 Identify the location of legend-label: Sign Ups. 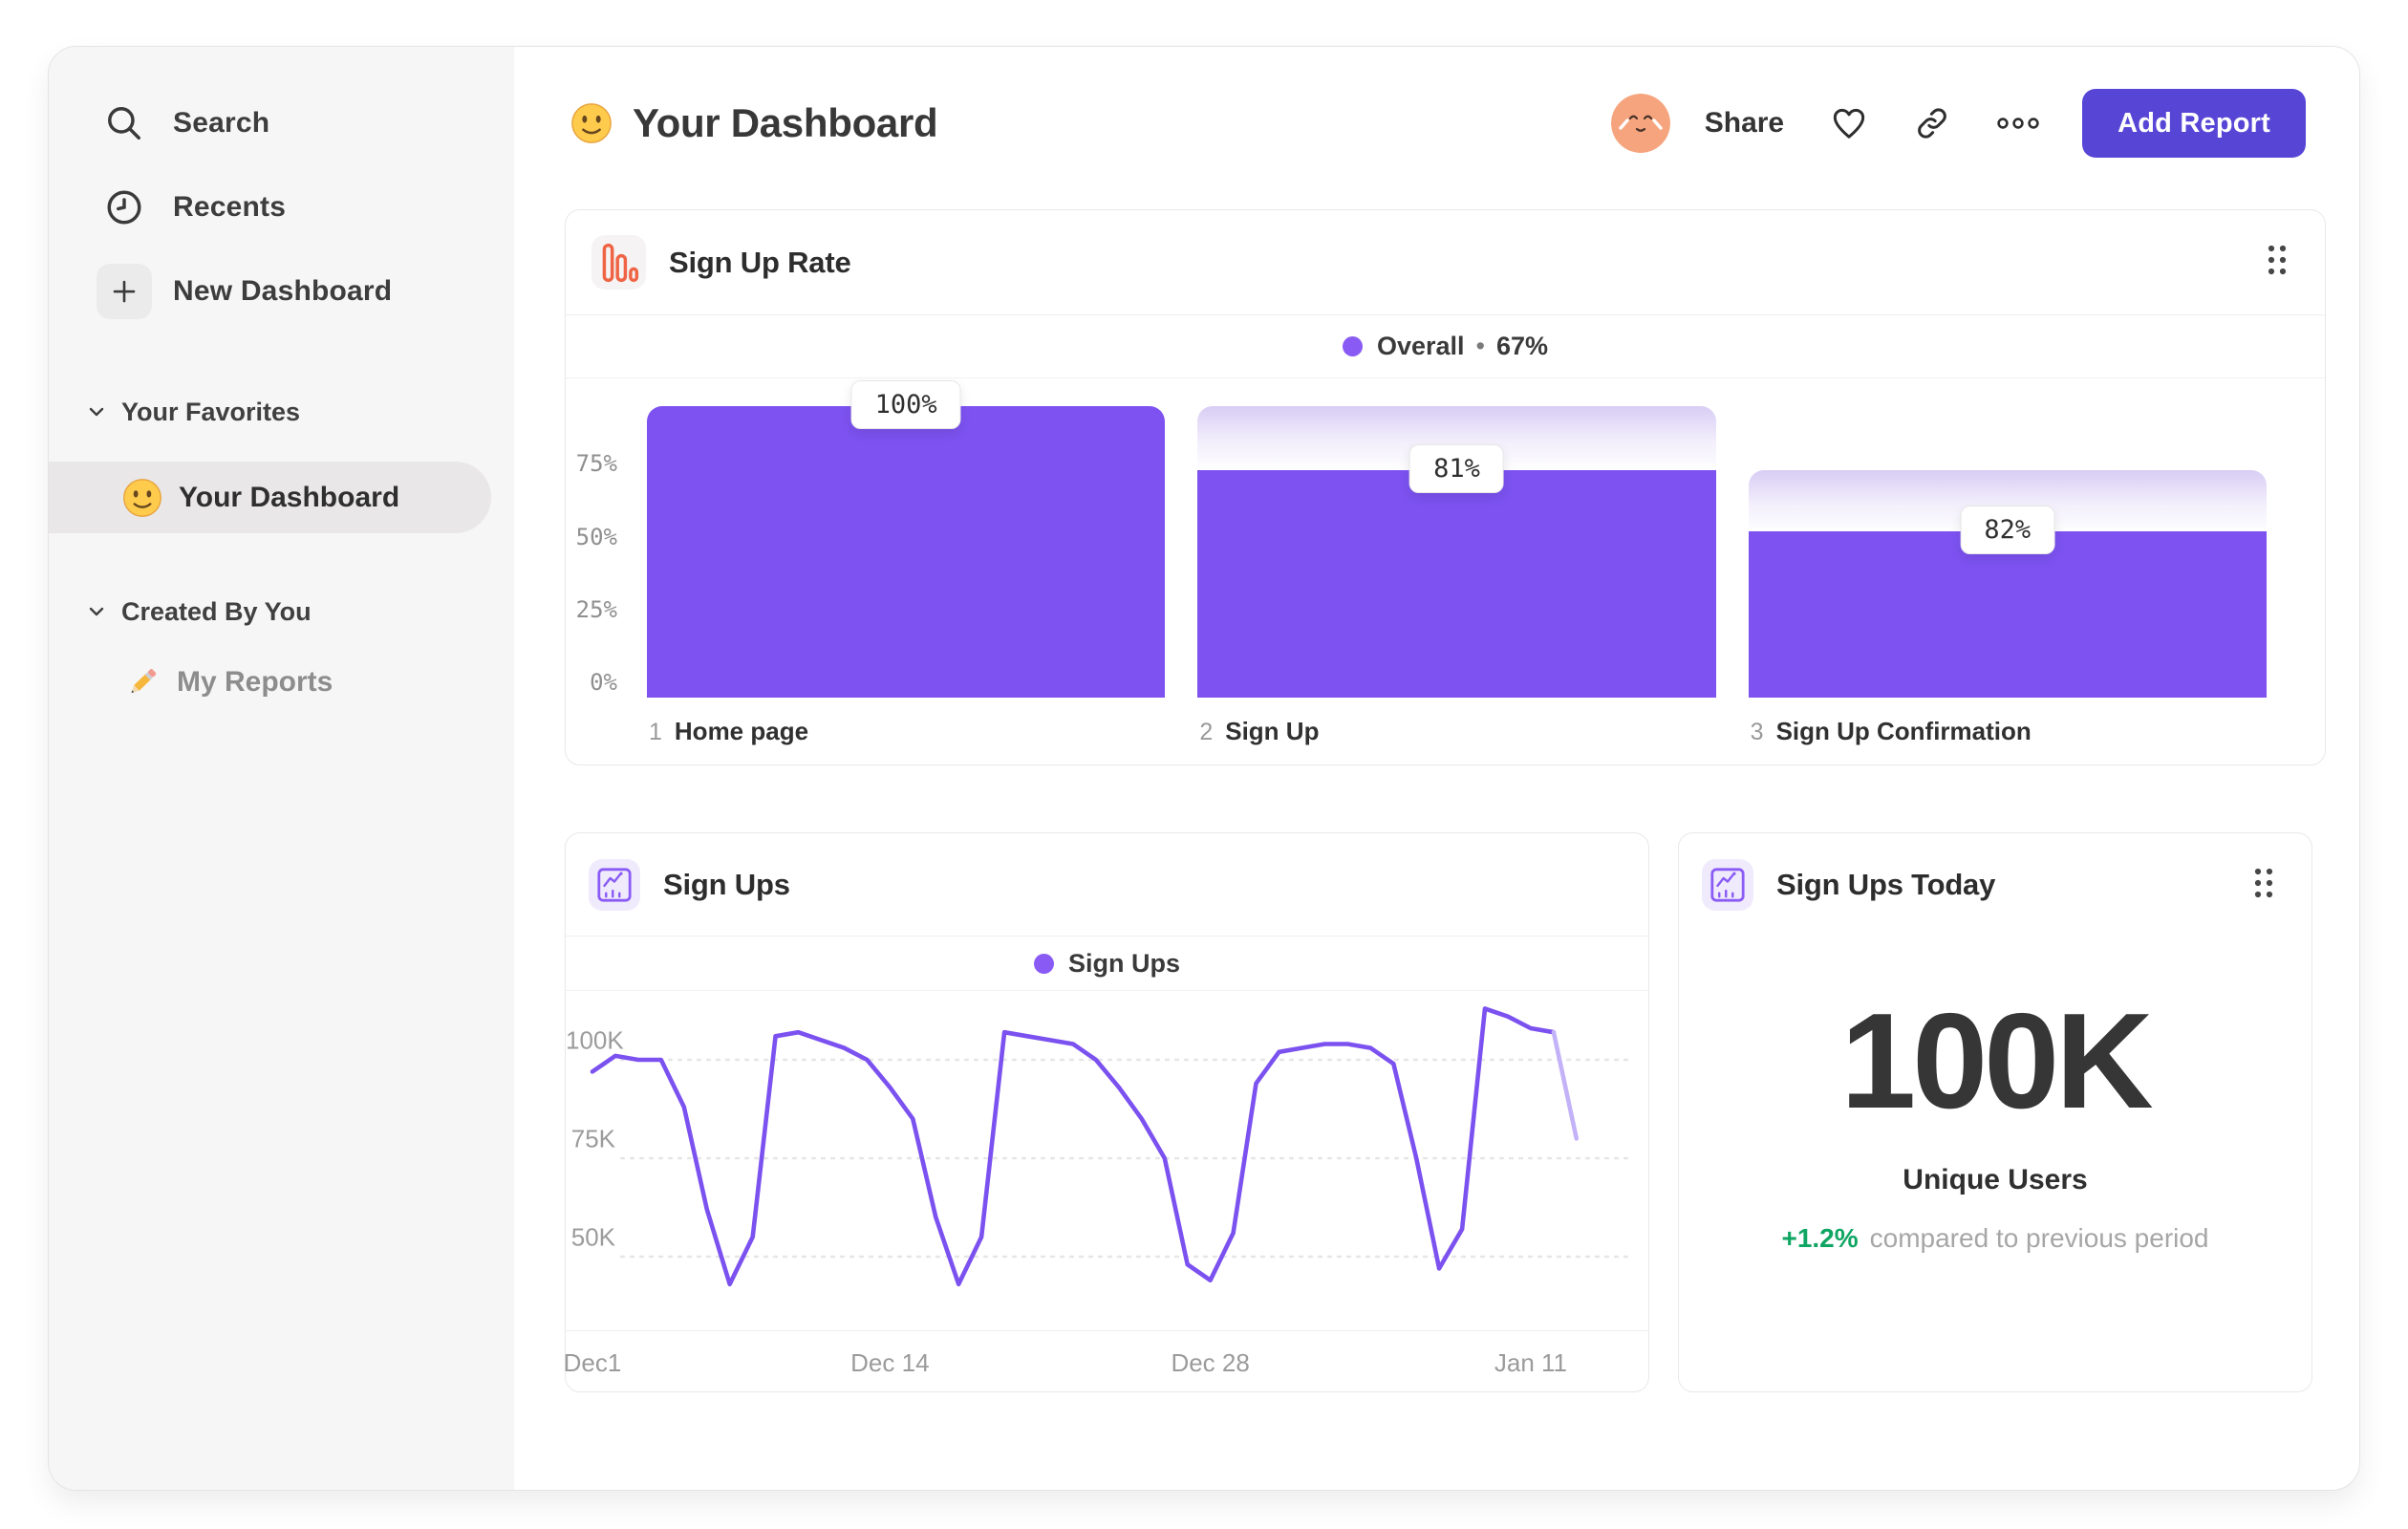
(1124, 963).